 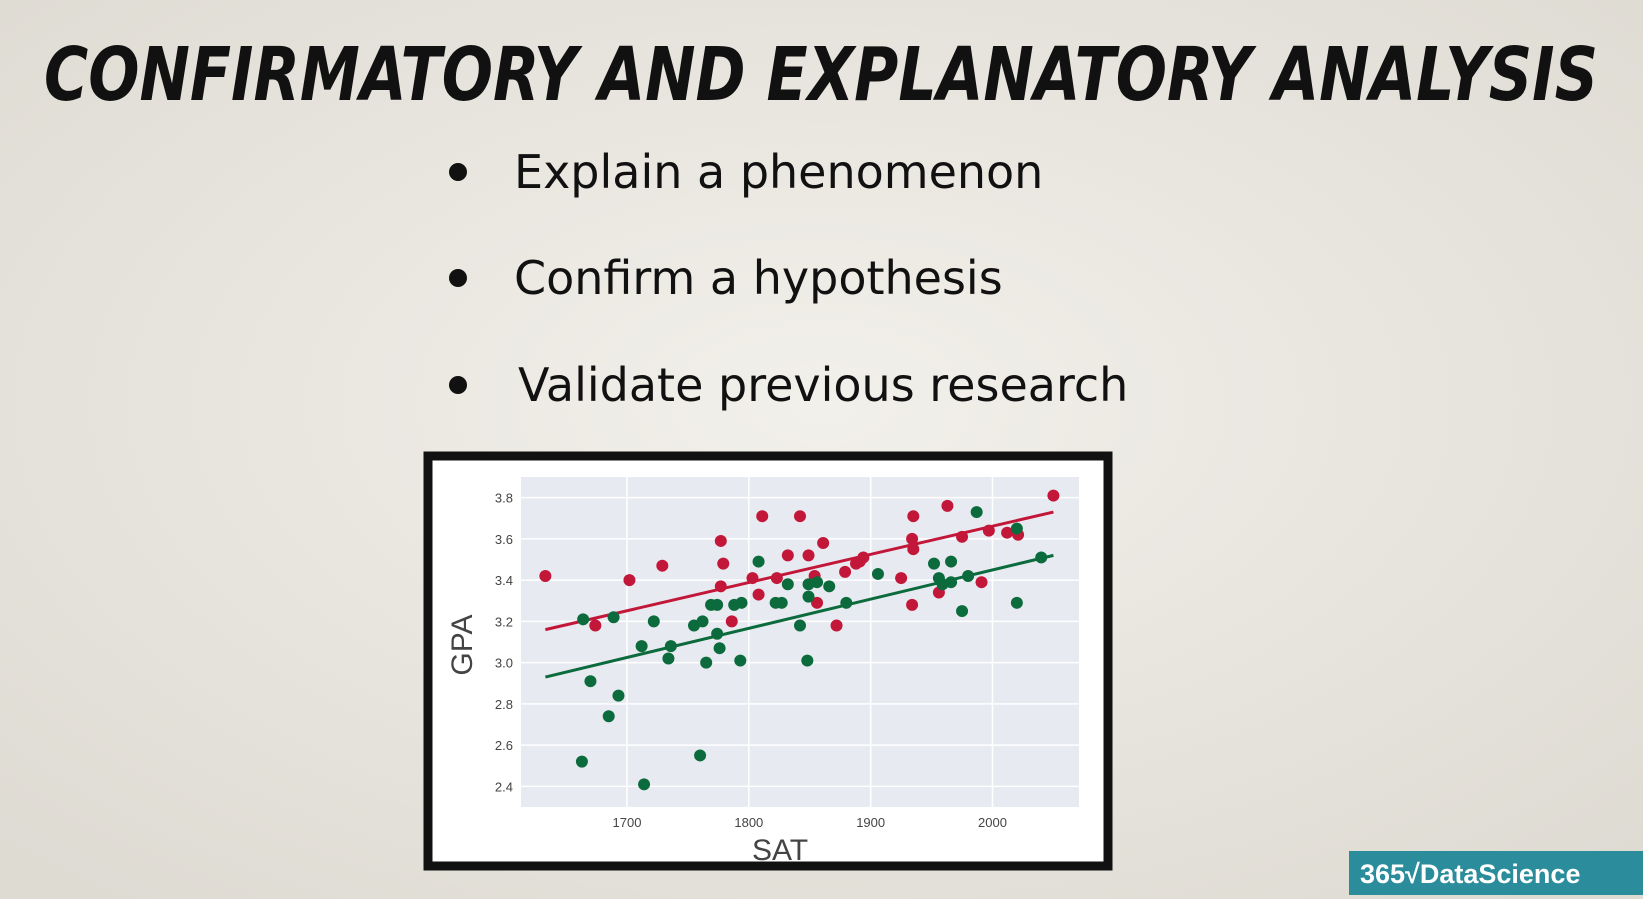 What do you see at coordinates (870, 822) in the screenshot?
I see `x-tick-label: 1900` at bounding box center [870, 822].